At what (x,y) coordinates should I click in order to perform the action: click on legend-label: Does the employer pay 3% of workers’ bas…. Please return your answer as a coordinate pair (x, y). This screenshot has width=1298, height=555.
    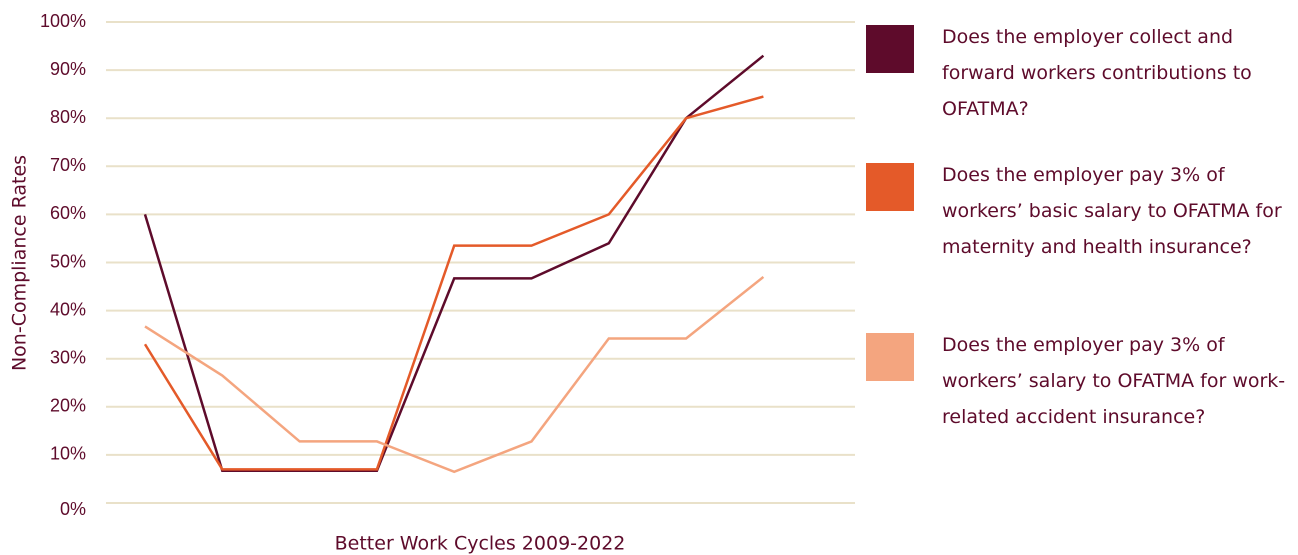
    Looking at the image, I should click on (1112, 211).